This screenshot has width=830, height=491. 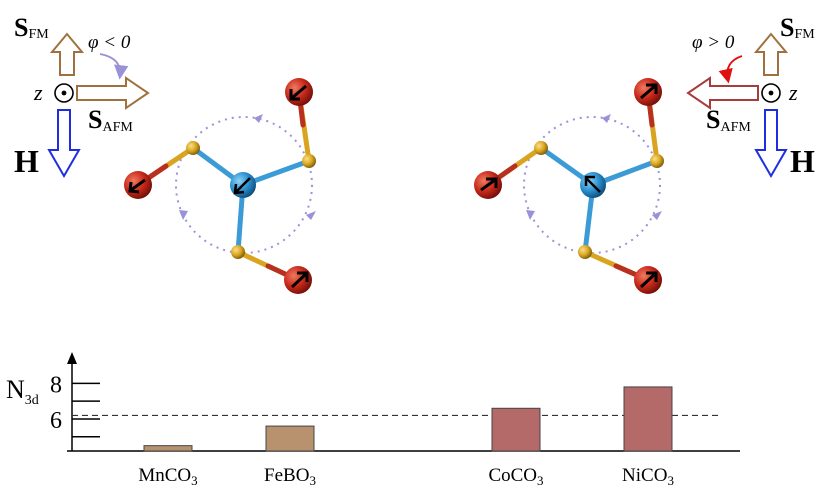 I want to click on left-safm-label: SAFM, so click(x=110, y=120).